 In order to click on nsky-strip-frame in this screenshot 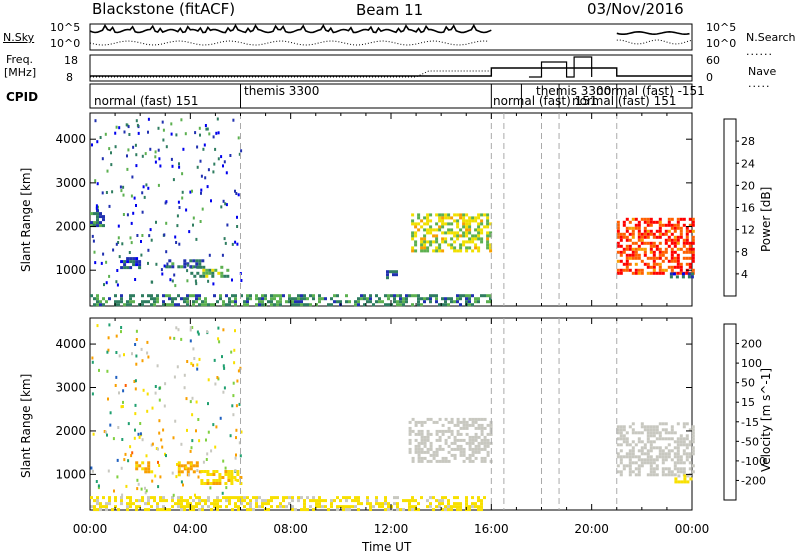, I will do `click(391, 37)`.